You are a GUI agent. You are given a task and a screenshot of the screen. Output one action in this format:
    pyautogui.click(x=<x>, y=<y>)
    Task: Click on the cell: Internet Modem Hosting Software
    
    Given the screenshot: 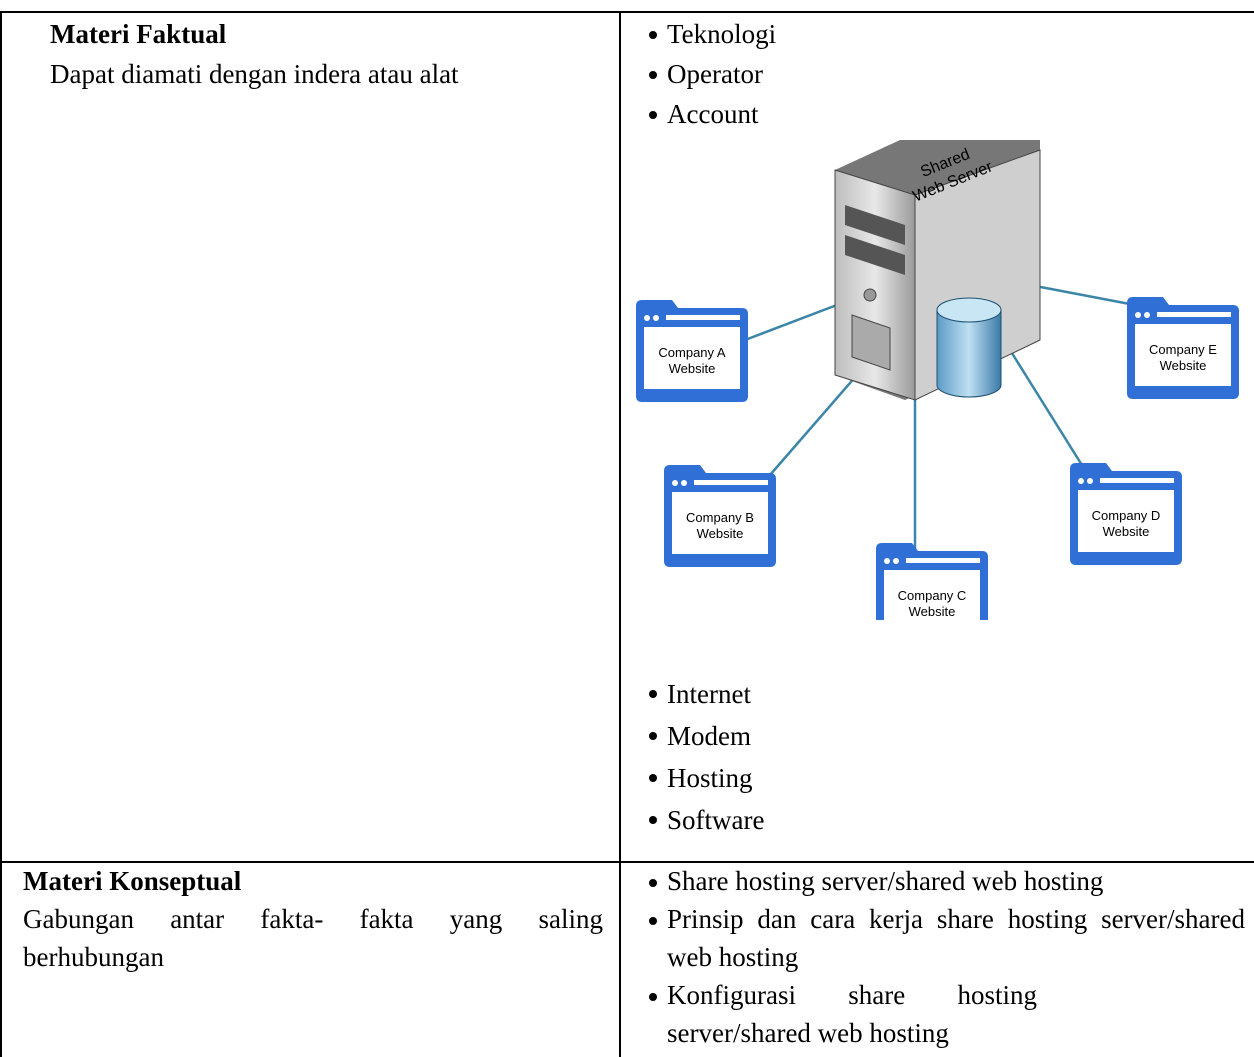 What is the action you would take?
    pyautogui.click(x=945, y=757)
    